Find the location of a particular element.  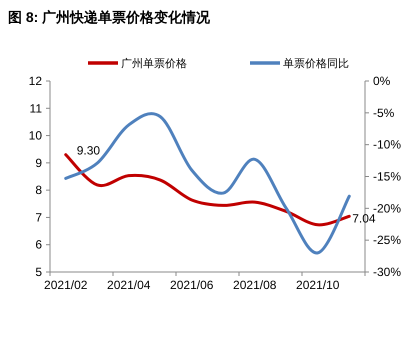

y2-tick-label: -20% is located at coordinates (387, 208).